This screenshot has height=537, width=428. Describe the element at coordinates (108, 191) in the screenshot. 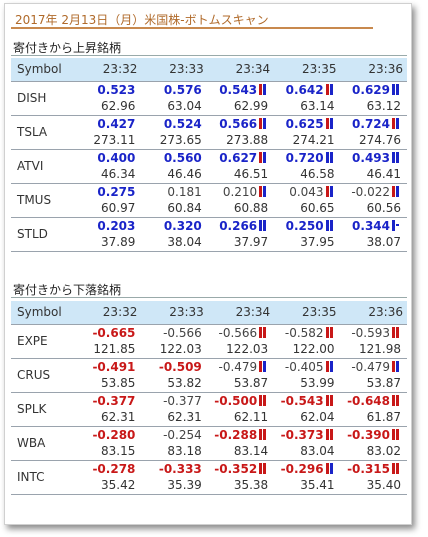

I see `change-cell: 0.275` at that location.